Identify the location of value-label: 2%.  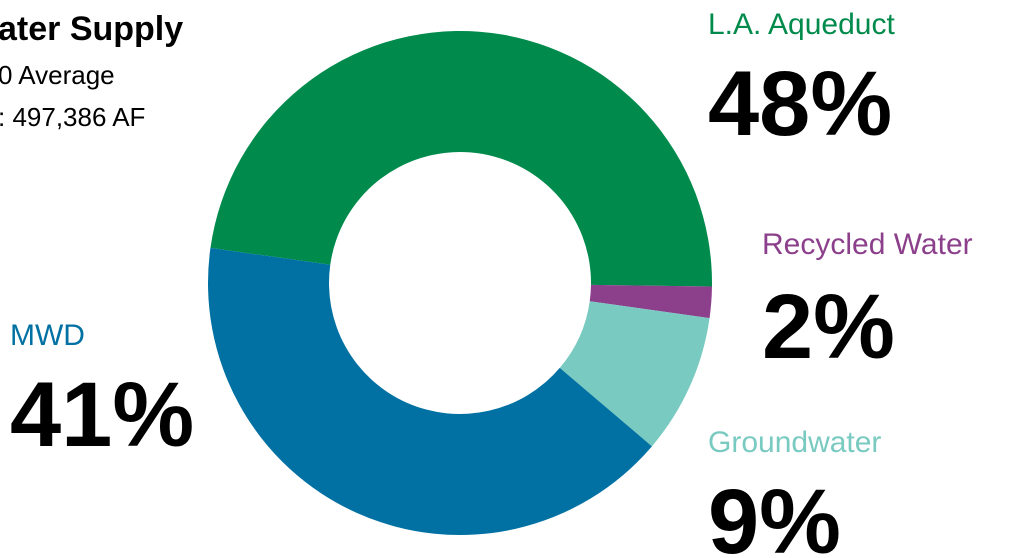
(828, 327).